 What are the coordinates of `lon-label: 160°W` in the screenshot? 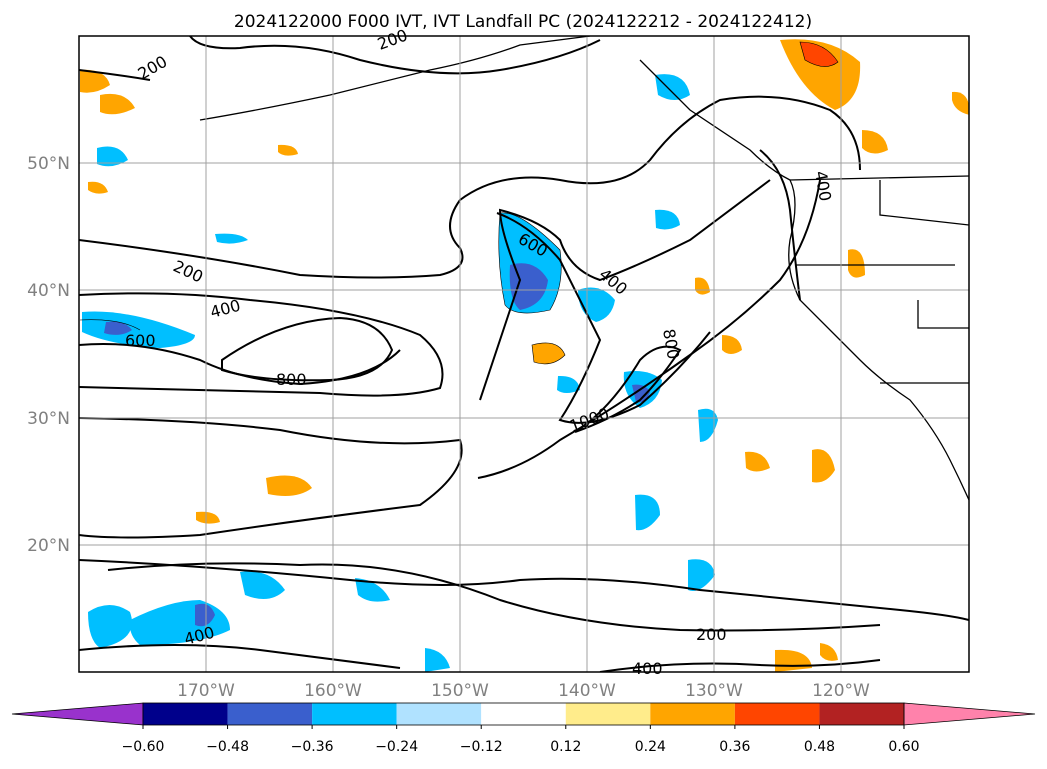 It's located at (333, 691).